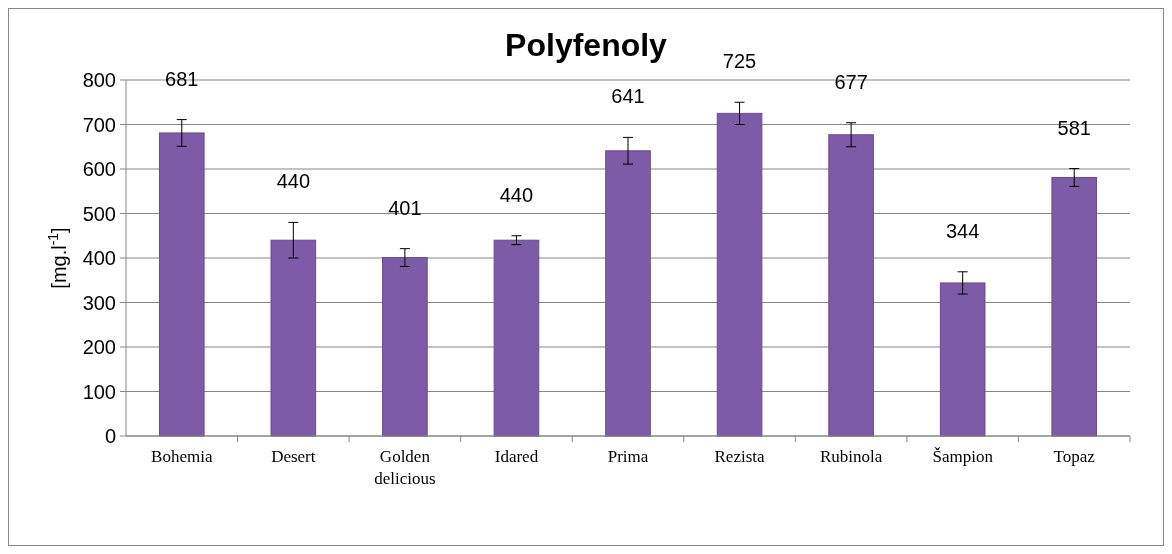 The width and height of the screenshot is (1172, 554). Describe the element at coordinates (1074, 127) in the screenshot. I see `data-label: 581` at that location.